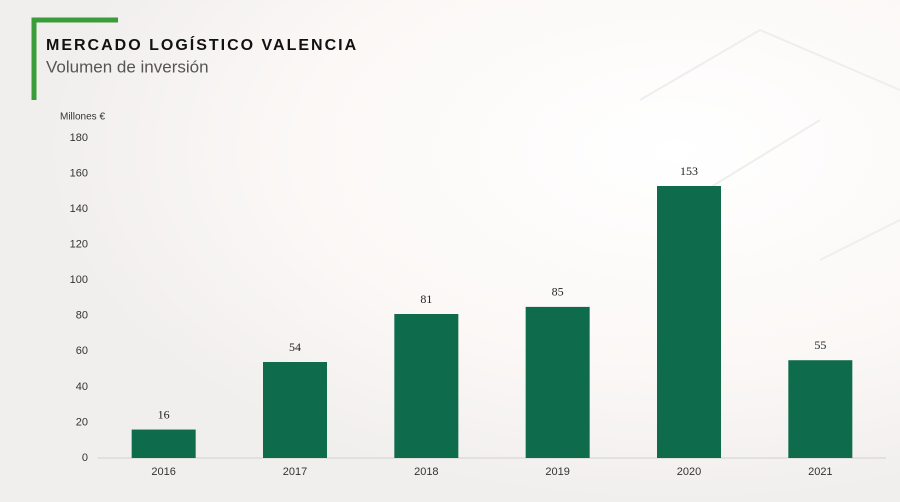 The height and width of the screenshot is (502, 900). Describe the element at coordinates (82, 316) in the screenshot. I see `y-tick-label: 80` at that location.